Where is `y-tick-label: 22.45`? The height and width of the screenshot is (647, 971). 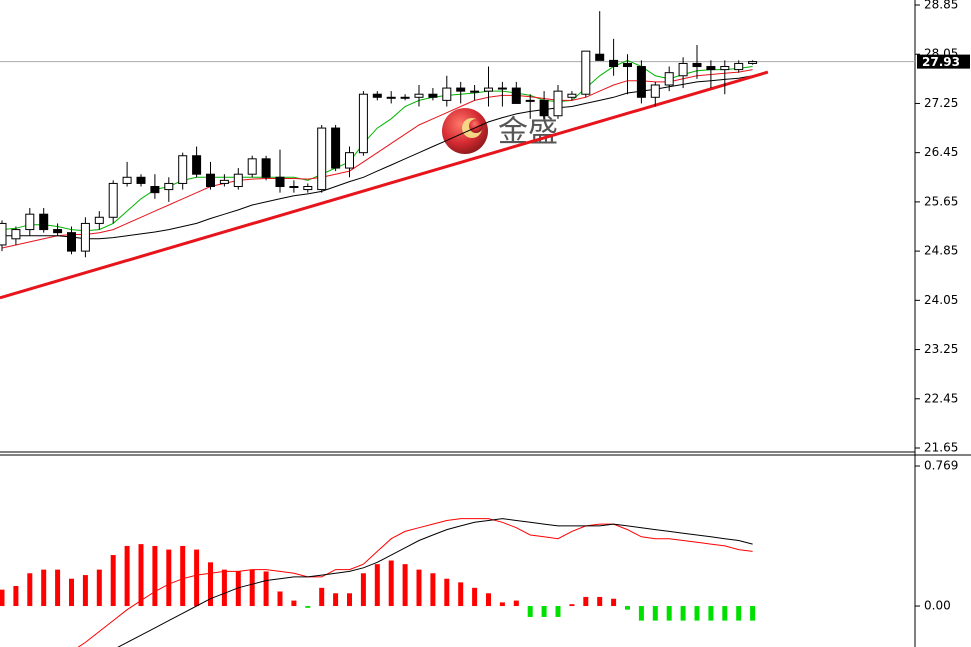 y-tick-label: 22.45 is located at coordinates (941, 398).